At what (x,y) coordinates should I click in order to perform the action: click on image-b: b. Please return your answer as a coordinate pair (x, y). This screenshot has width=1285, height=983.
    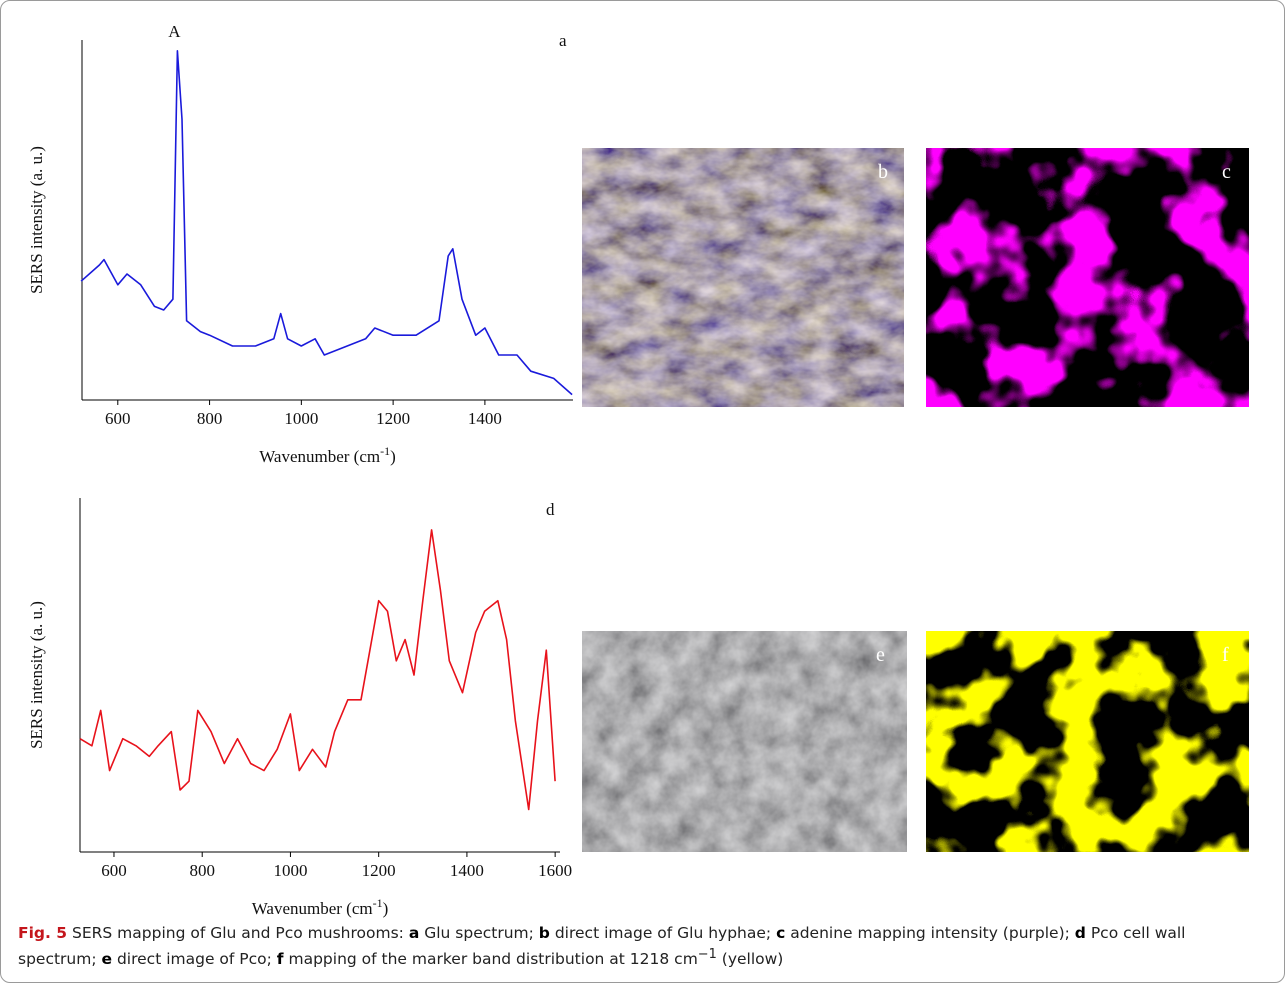
    Looking at the image, I should click on (743, 277).